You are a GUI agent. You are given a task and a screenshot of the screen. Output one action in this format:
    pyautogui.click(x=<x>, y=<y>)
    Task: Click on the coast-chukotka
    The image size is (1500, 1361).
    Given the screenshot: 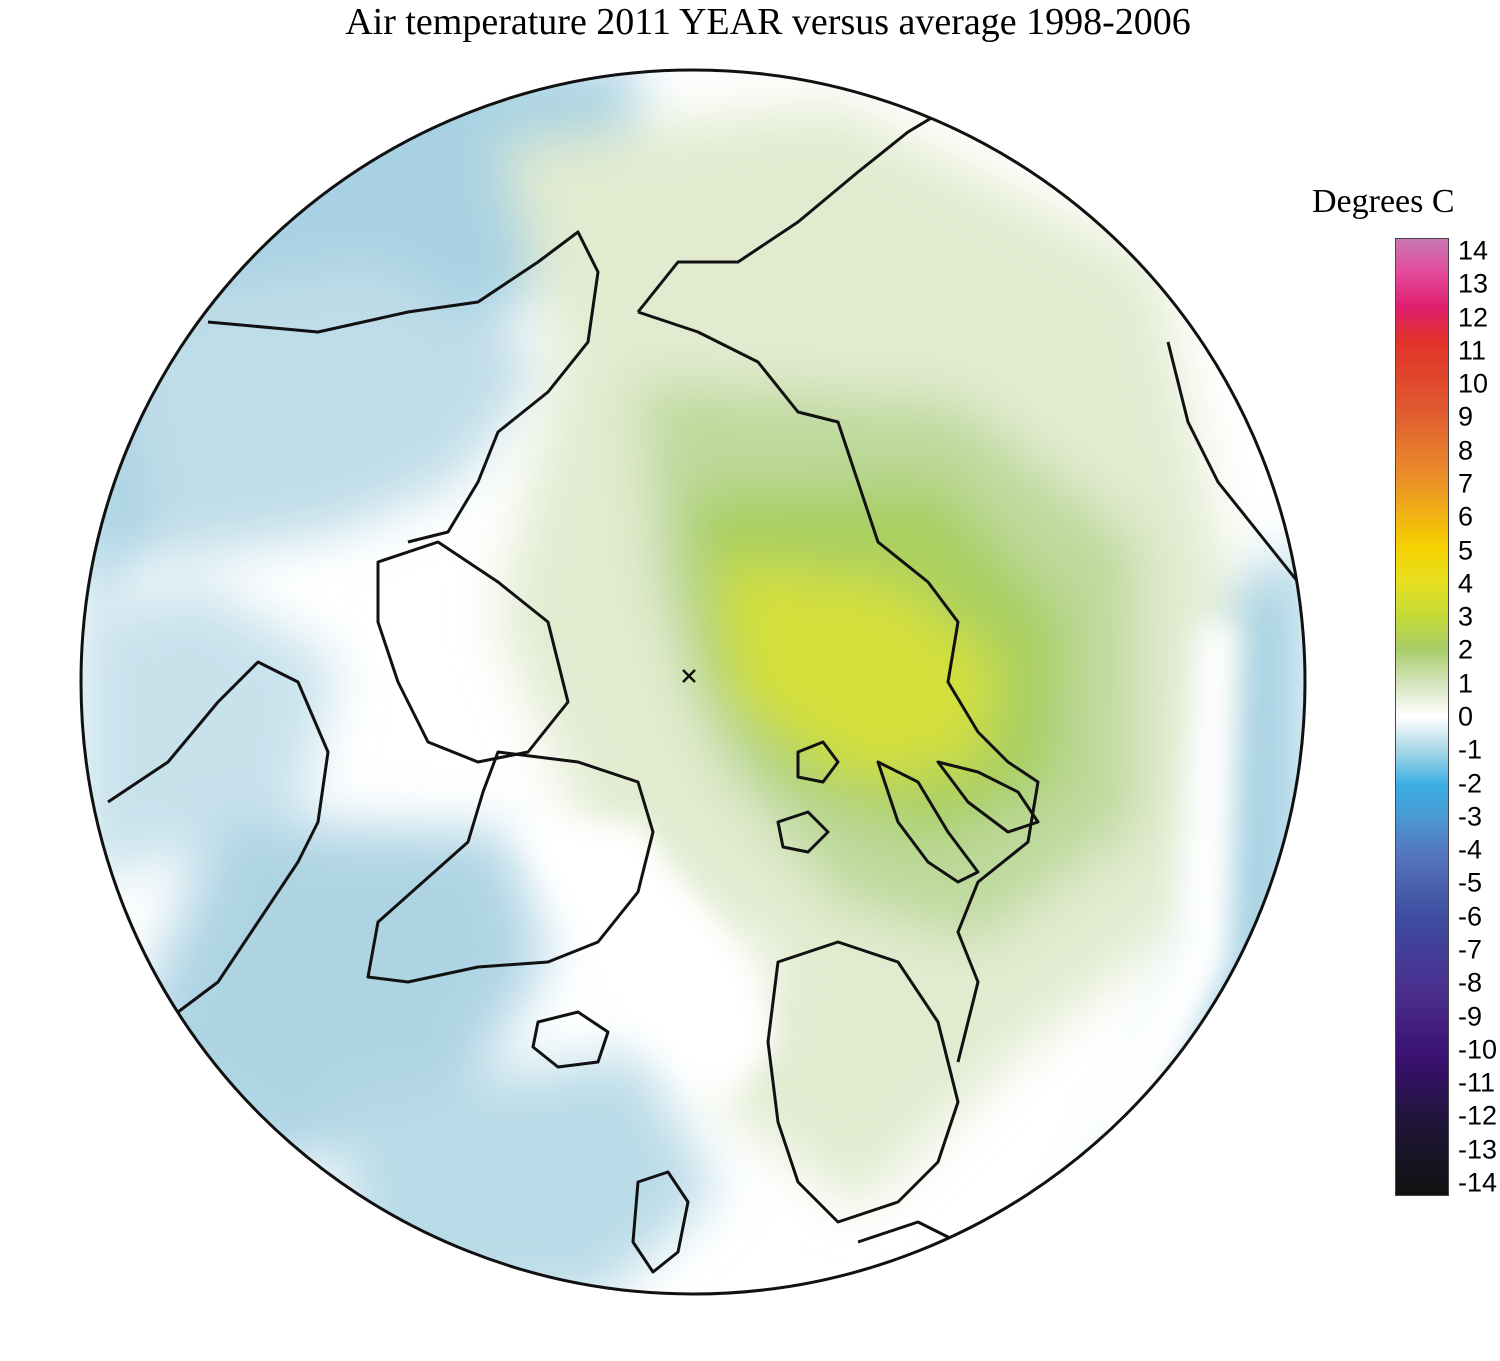 What is the action you would take?
    pyautogui.click(x=797, y=206)
    